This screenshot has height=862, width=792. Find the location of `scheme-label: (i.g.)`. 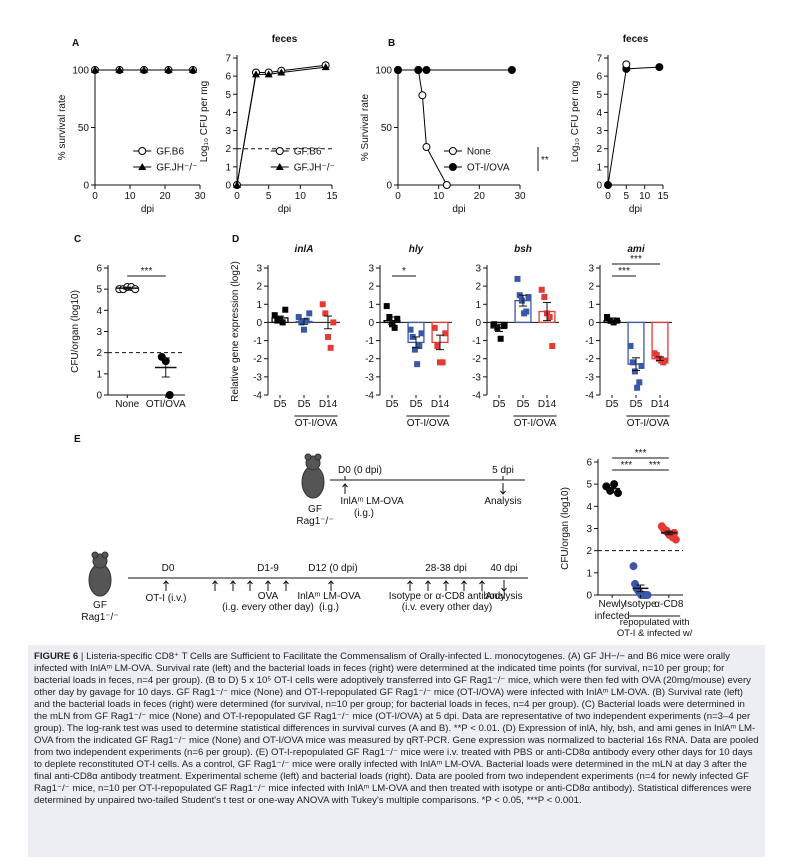

scheme-label: (i.g.) is located at coordinates (364, 513).